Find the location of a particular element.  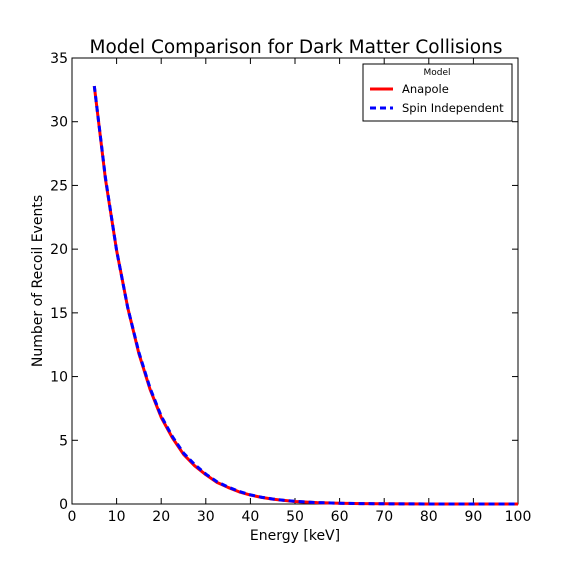

legend-title: Model is located at coordinates (436, 73).